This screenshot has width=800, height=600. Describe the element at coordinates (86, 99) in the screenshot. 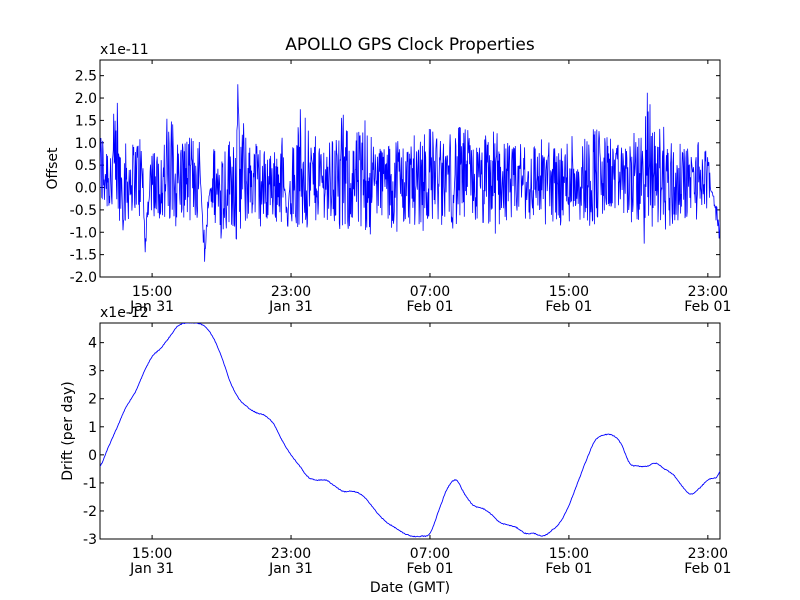

I see `y-tick-label: 2.0` at that location.